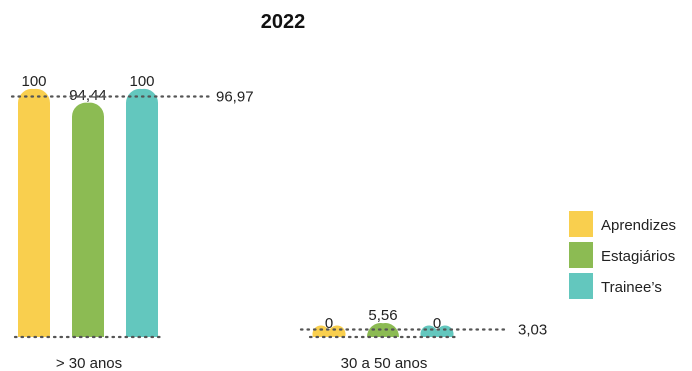 Image resolution: width=692 pixels, height=371 pixels. Describe the element at coordinates (235, 97) in the screenshot. I see `average-label: 96,97` at that location.